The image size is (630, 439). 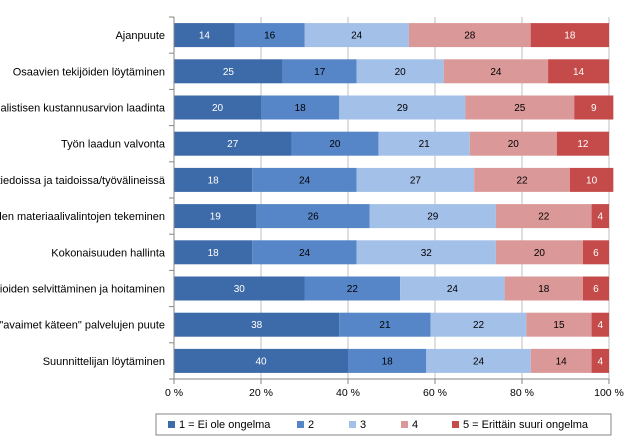 I want to click on data-label: 21, so click(x=385, y=325).